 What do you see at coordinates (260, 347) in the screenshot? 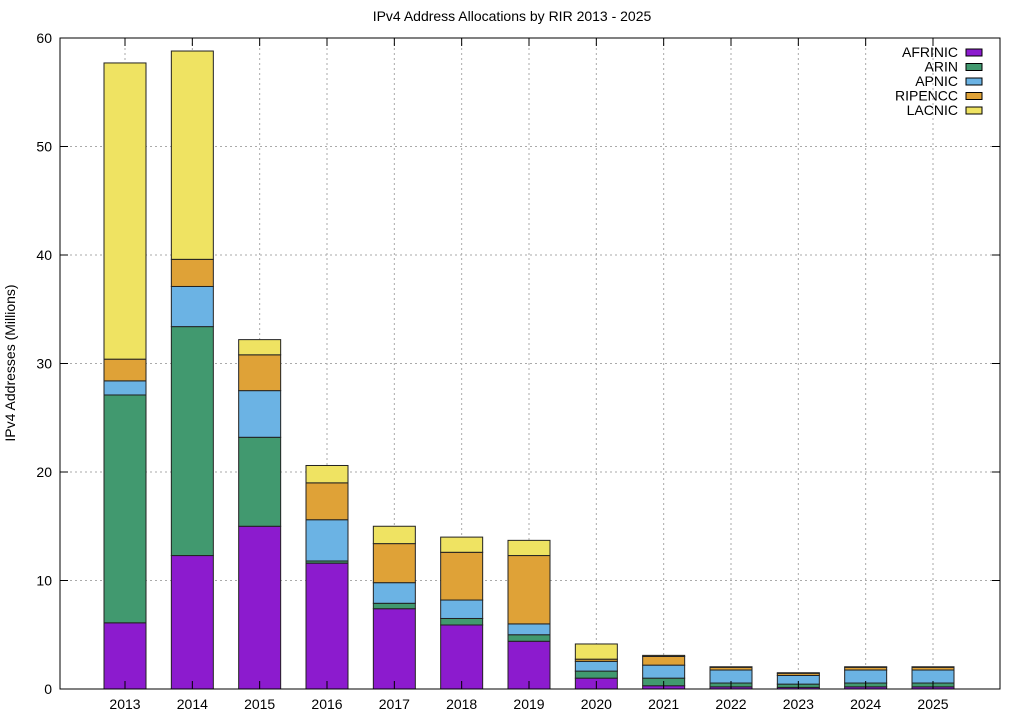
I see `bar-segment-lacnic-2015` at bounding box center [260, 347].